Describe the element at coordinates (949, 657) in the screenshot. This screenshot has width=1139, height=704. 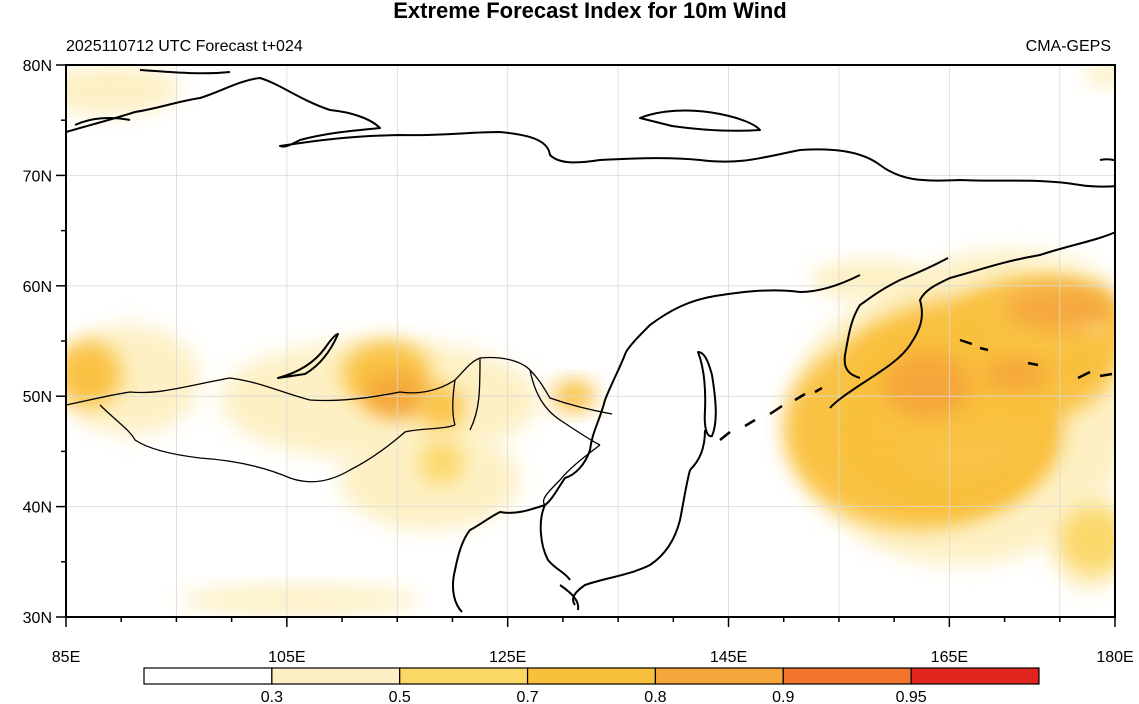
I see `lon-tick-label: 165E` at that location.